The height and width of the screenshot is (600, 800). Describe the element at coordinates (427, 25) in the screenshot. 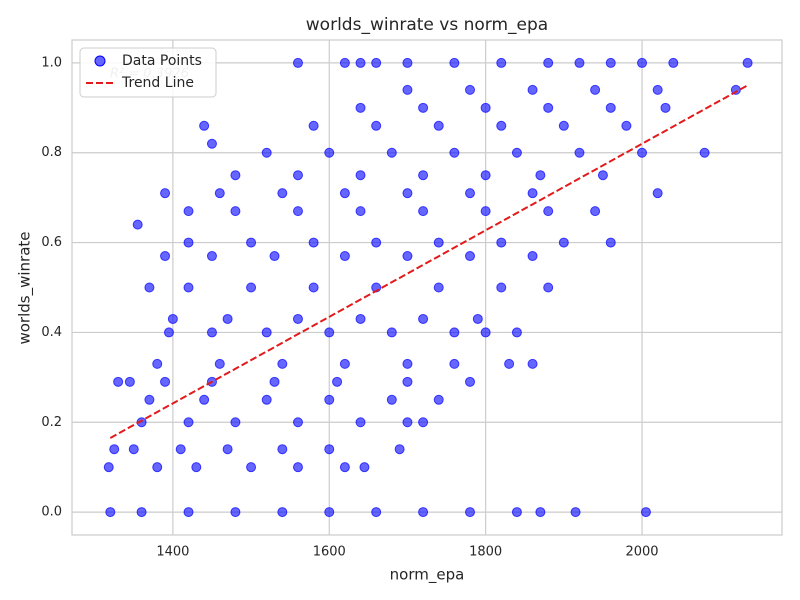

I see `chart-title: worlds_winrate vs norm_epa` at that location.